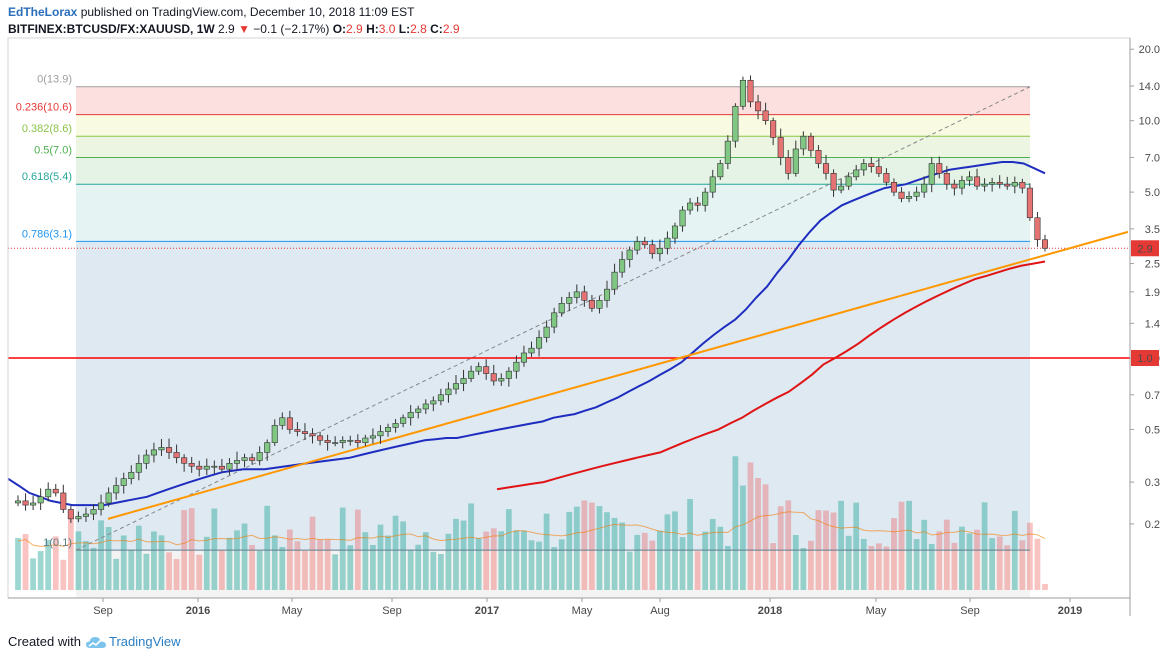 This screenshot has width=1169, height=659. I want to click on symbol-label: BITFINEX:BTCUSD/FX:XAUUSD, so click(99, 29).